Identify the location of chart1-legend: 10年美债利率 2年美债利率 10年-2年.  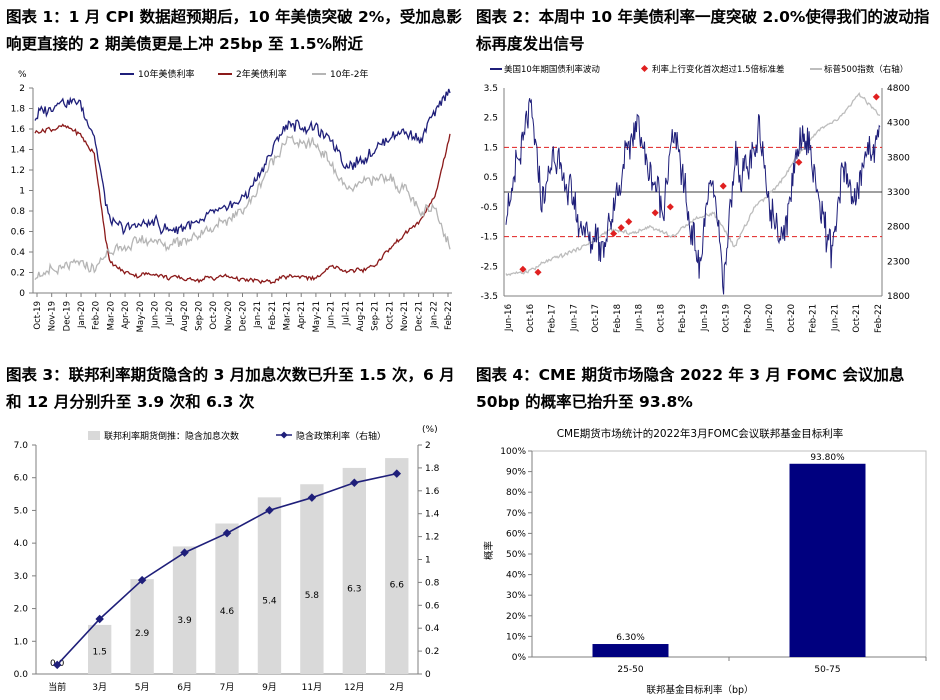
(244, 74).